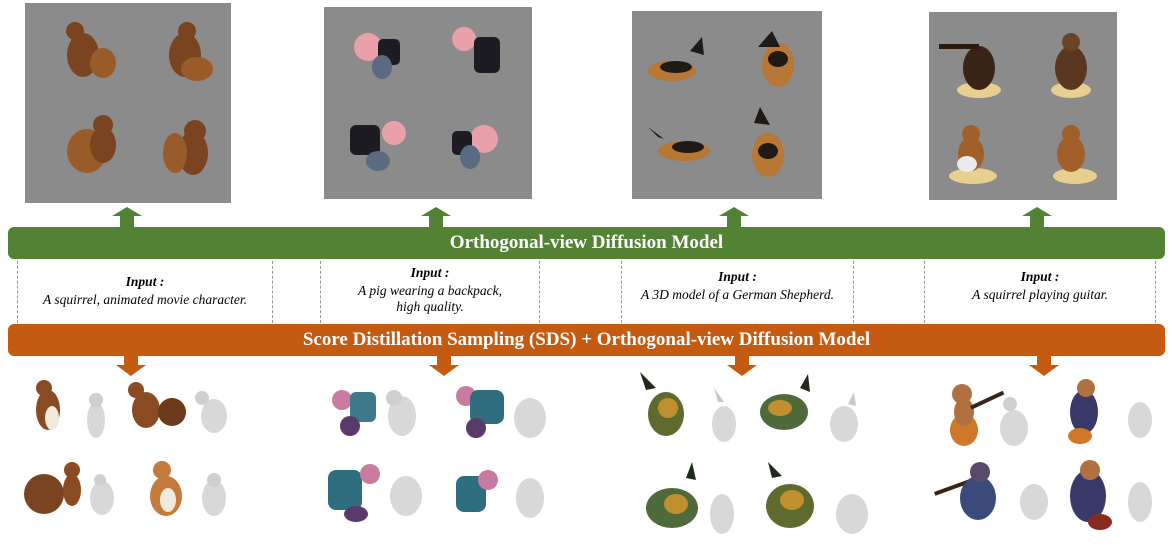  Describe the element at coordinates (752, 453) in the screenshot. I see `shepherd-3d-renders` at that location.